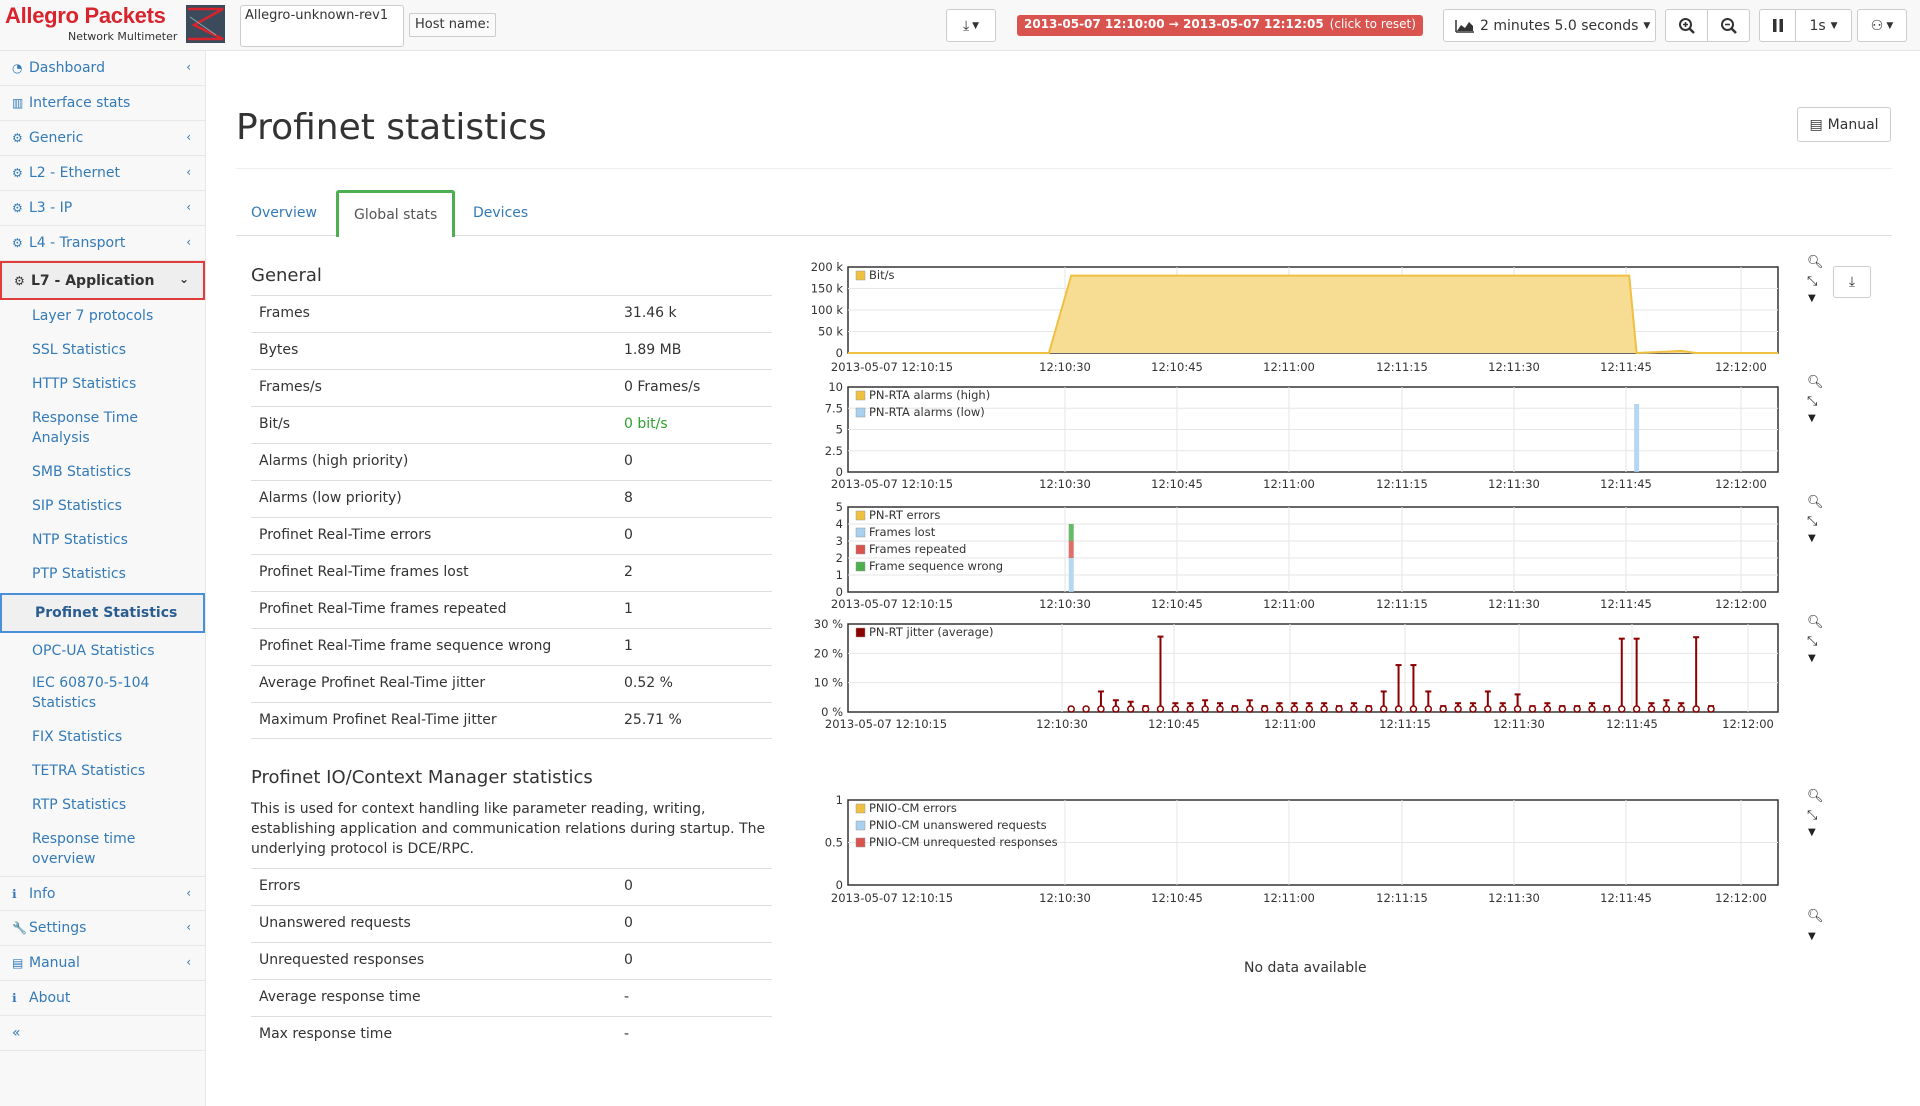 This screenshot has height=1106, width=1920. What do you see at coordinates (102, 998) in the screenshot?
I see `sidebar-item-about: ℹ About` at bounding box center [102, 998].